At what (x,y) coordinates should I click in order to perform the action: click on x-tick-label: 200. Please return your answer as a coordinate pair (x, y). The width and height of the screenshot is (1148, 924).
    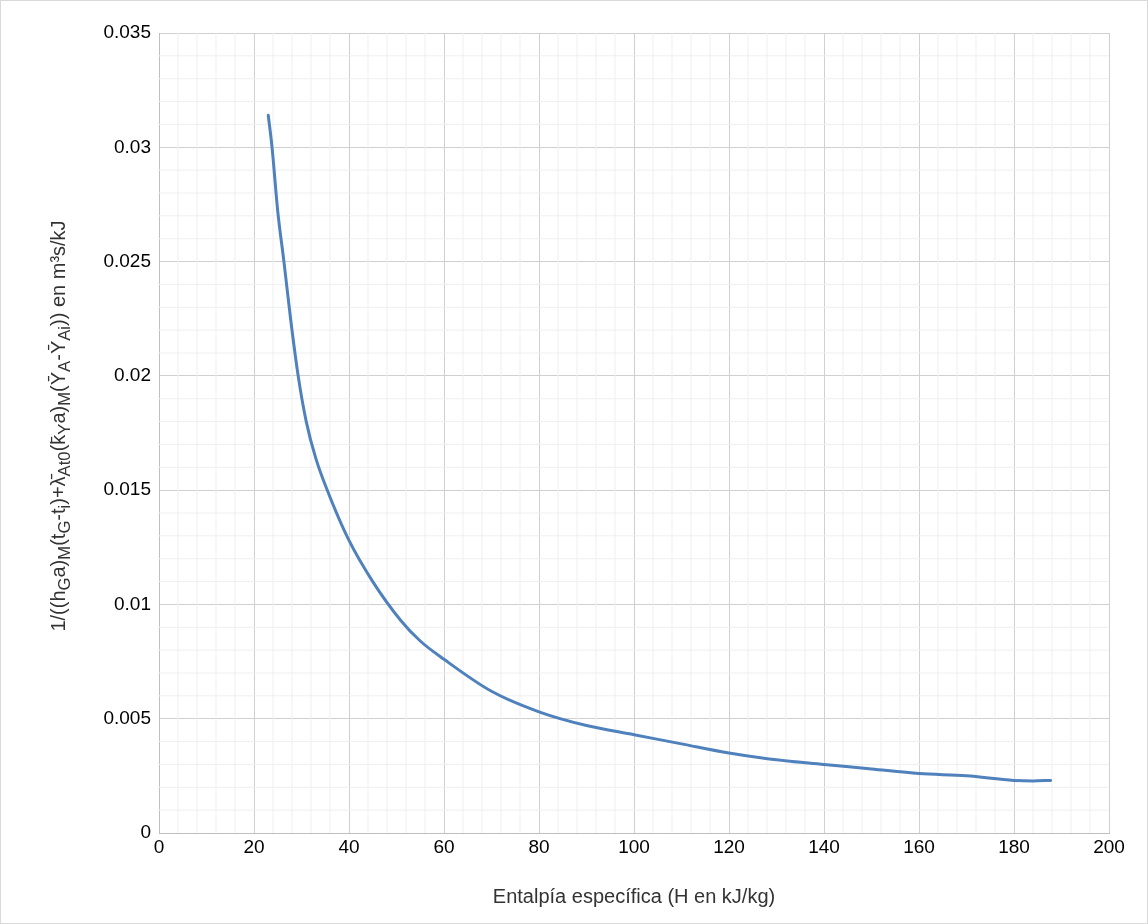
    Looking at the image, I should click on (1109, 846).